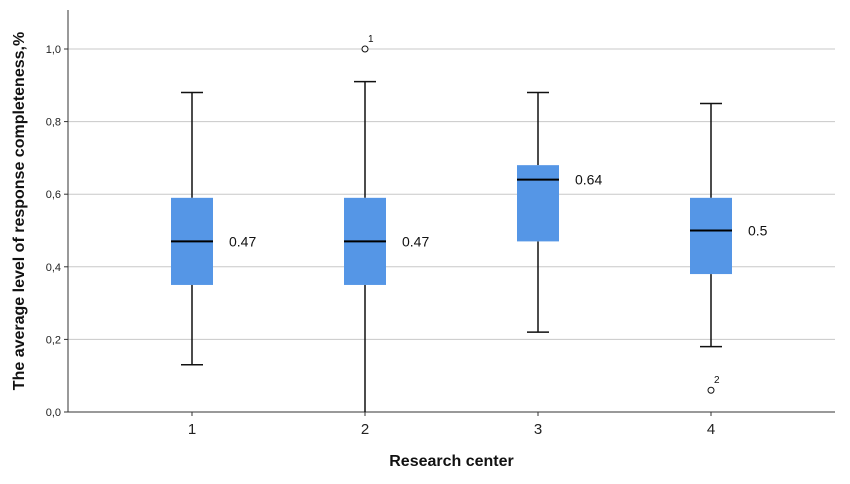 The width and height of the screenshot is (850, 484). Describe the element at coordinates (711, 429) in the screenshot. I see `x-tick-label: 4` at that location.